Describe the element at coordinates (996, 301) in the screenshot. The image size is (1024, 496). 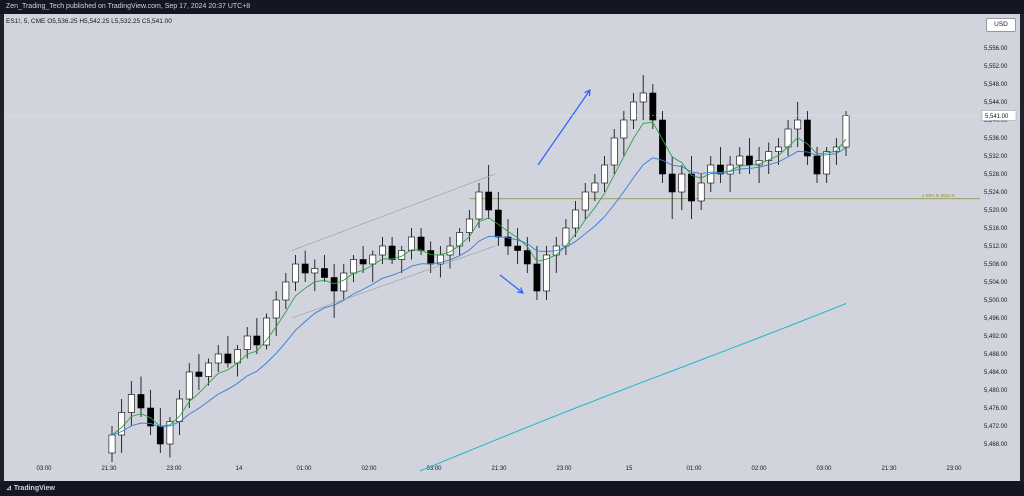
I see `y-tick-label: 5,500.00` at that location.